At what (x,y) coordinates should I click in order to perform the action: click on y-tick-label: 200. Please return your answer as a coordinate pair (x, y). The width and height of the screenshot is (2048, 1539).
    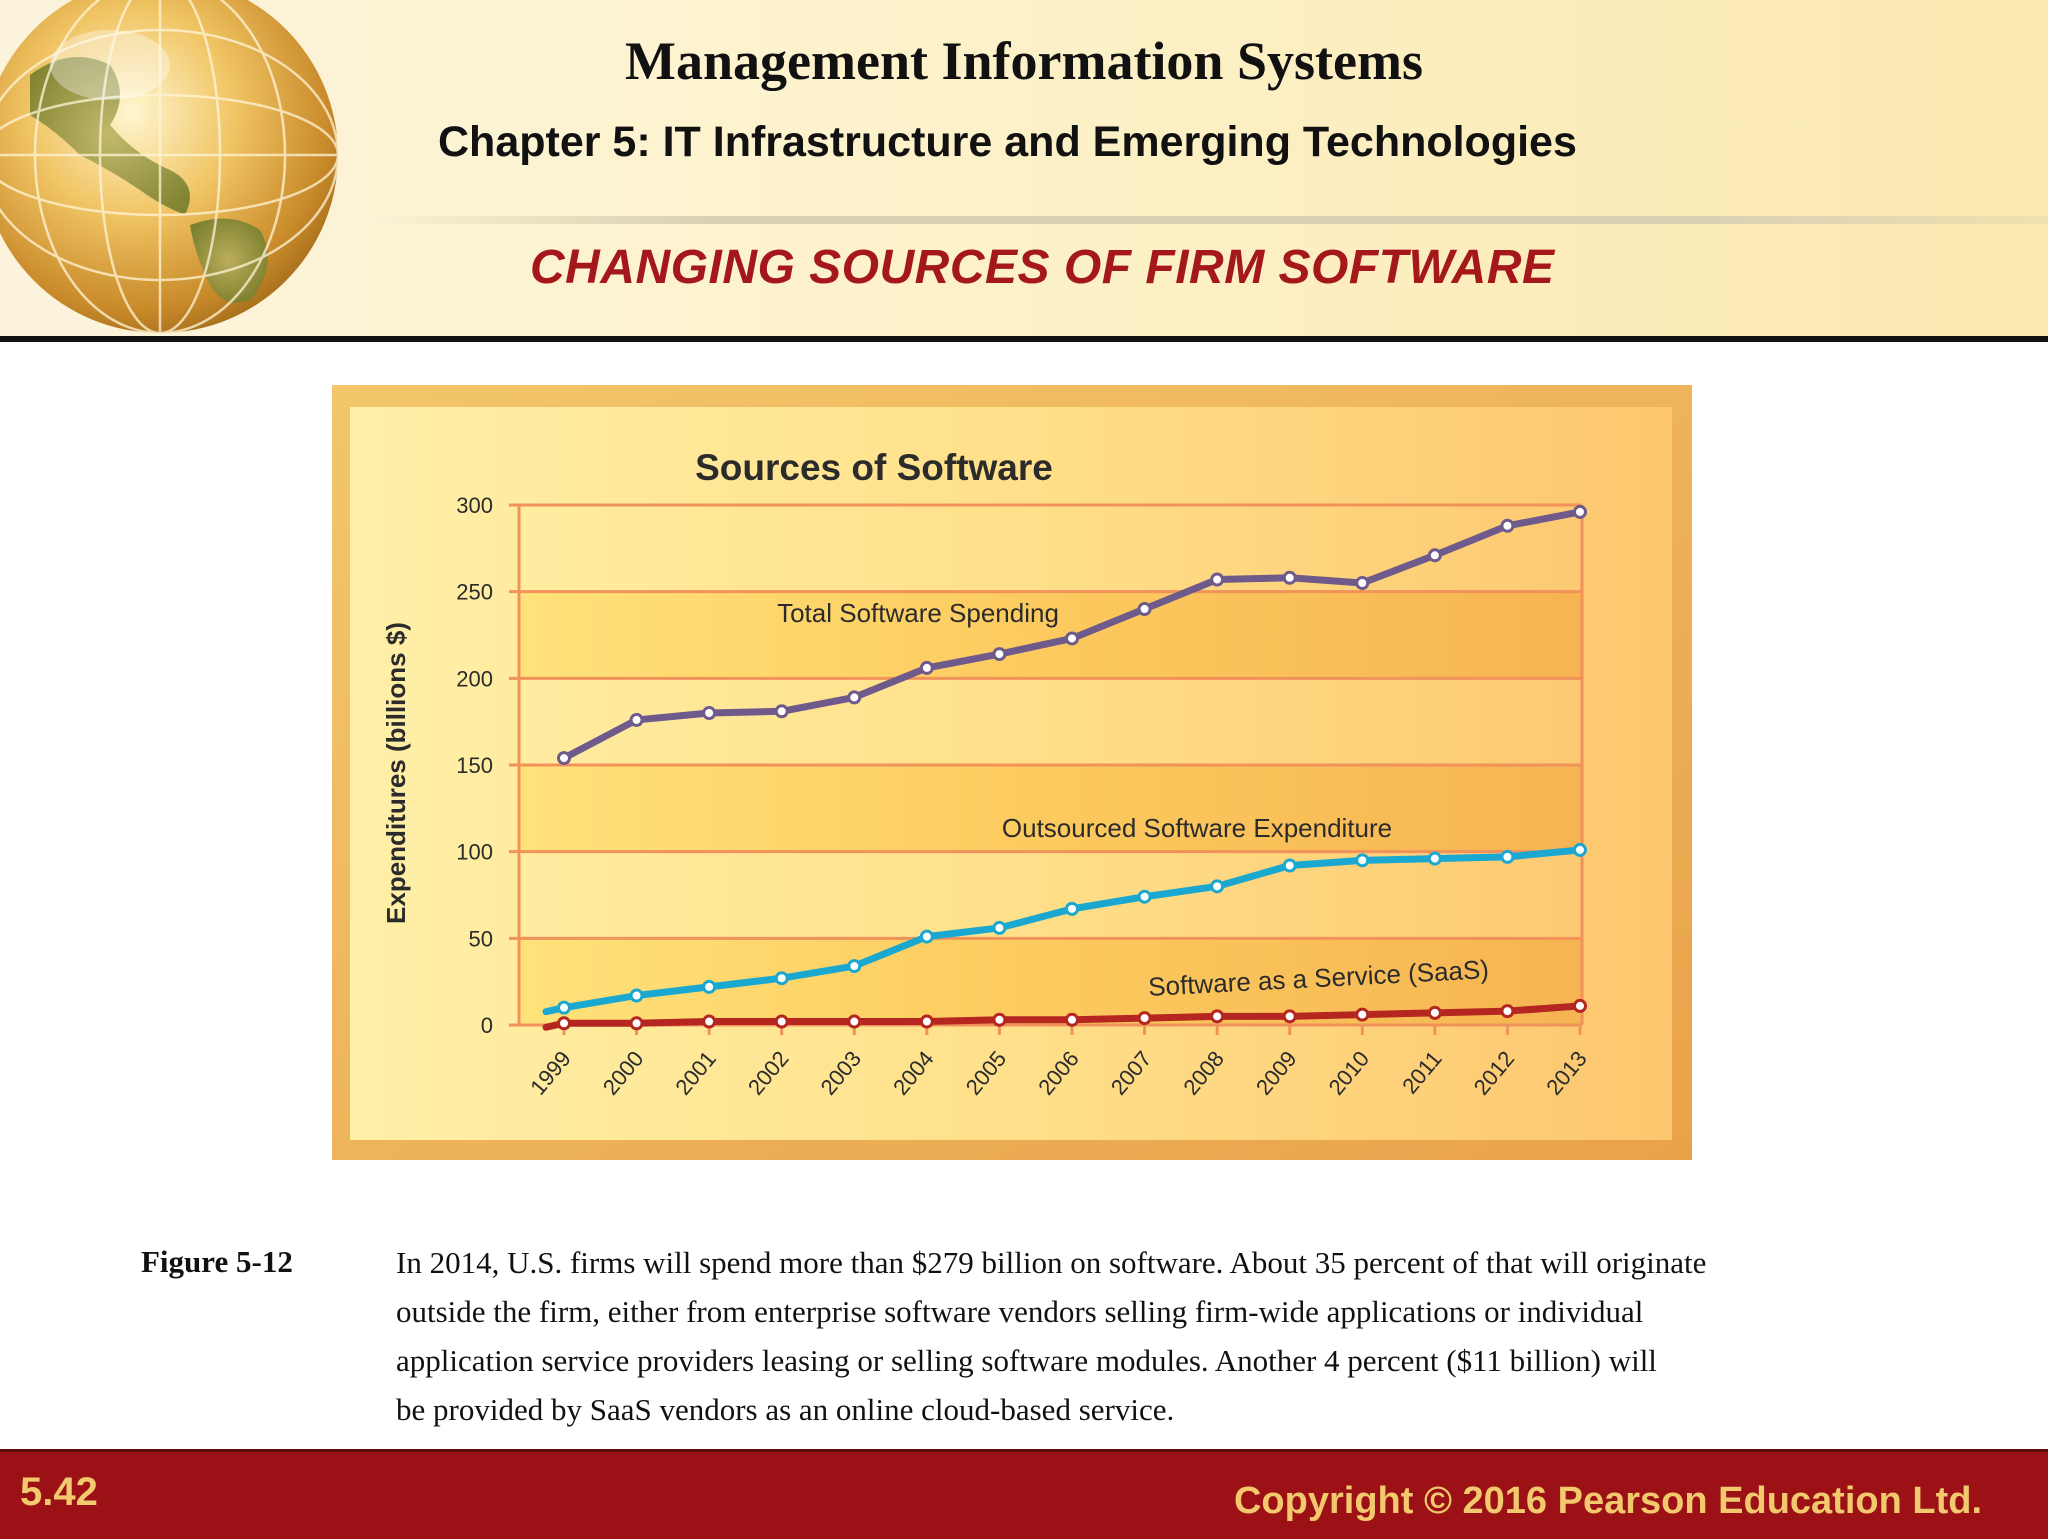
    Looking at the image, I should click on (474, 678).